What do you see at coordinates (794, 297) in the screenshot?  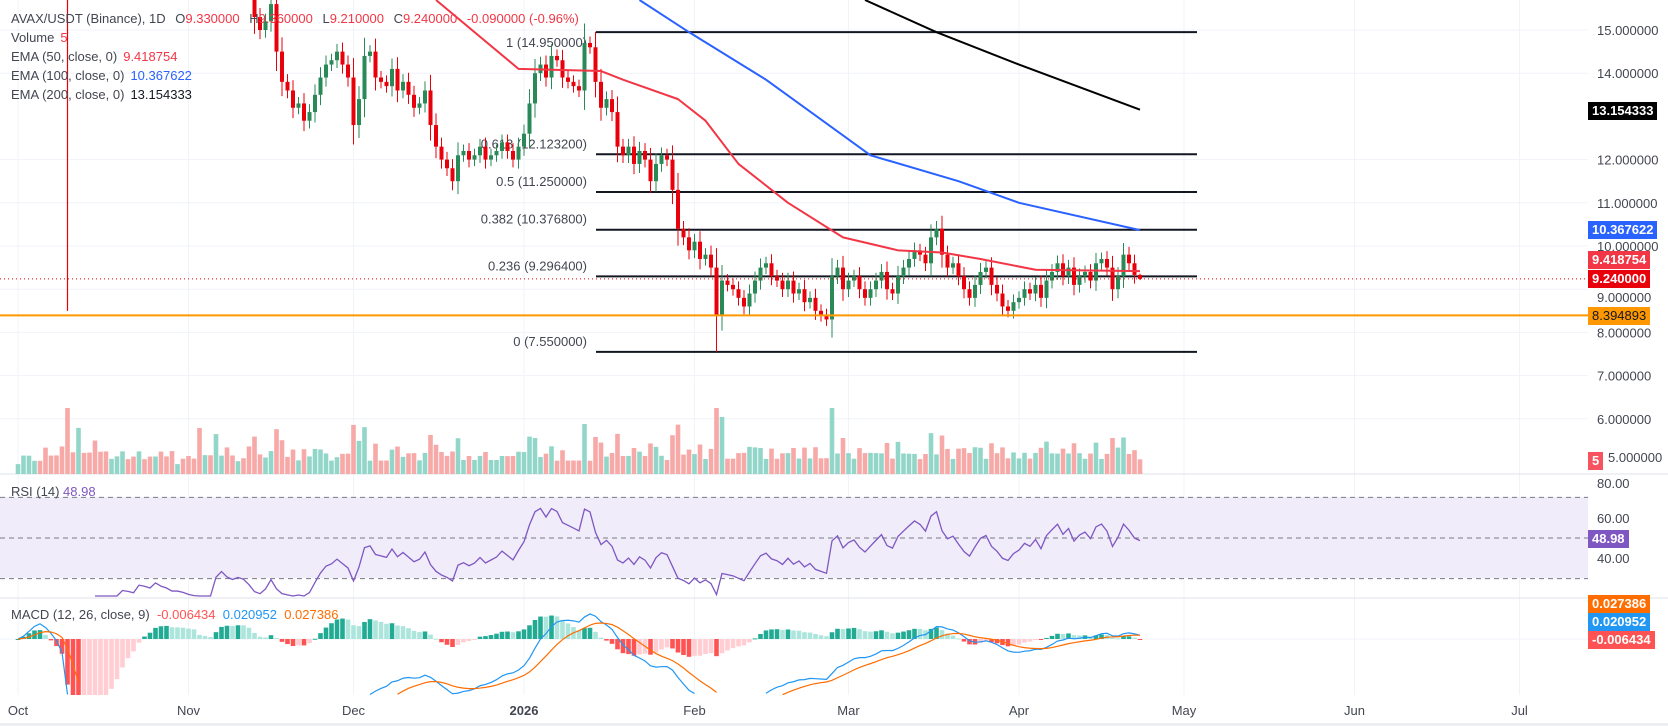 I see `horizontal-levels` at bounding box center [794, 297].